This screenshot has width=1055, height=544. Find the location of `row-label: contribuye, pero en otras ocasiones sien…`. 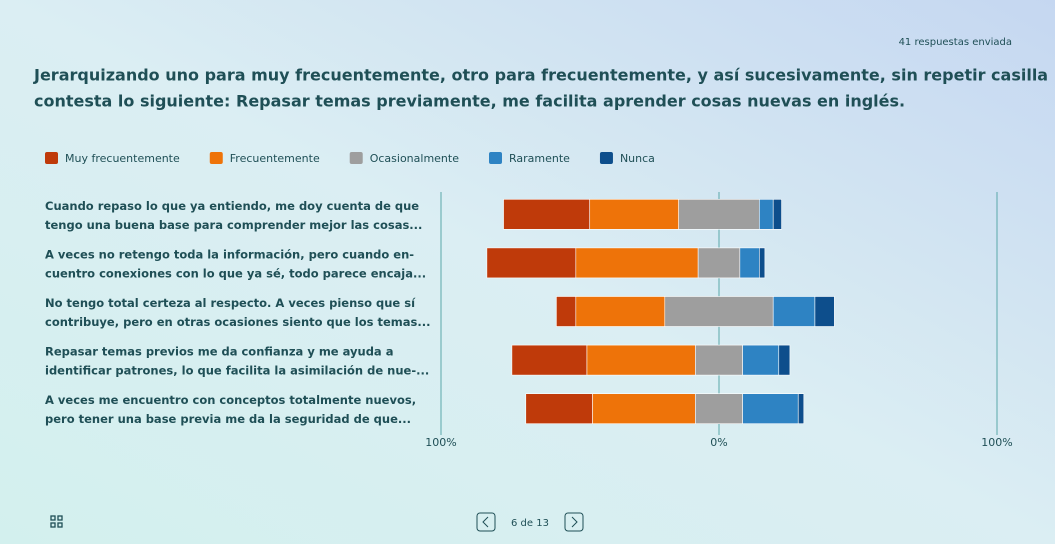

row-label: contribuye, pero en otras ocasiones sien… is located at coordinates (237, 322).